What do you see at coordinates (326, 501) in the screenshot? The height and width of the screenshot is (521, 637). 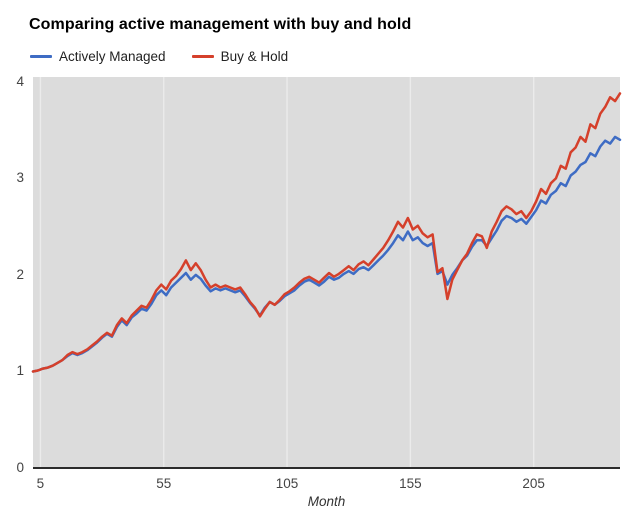 I see `x-axis-title: Month` at bounding box center [326, 501].